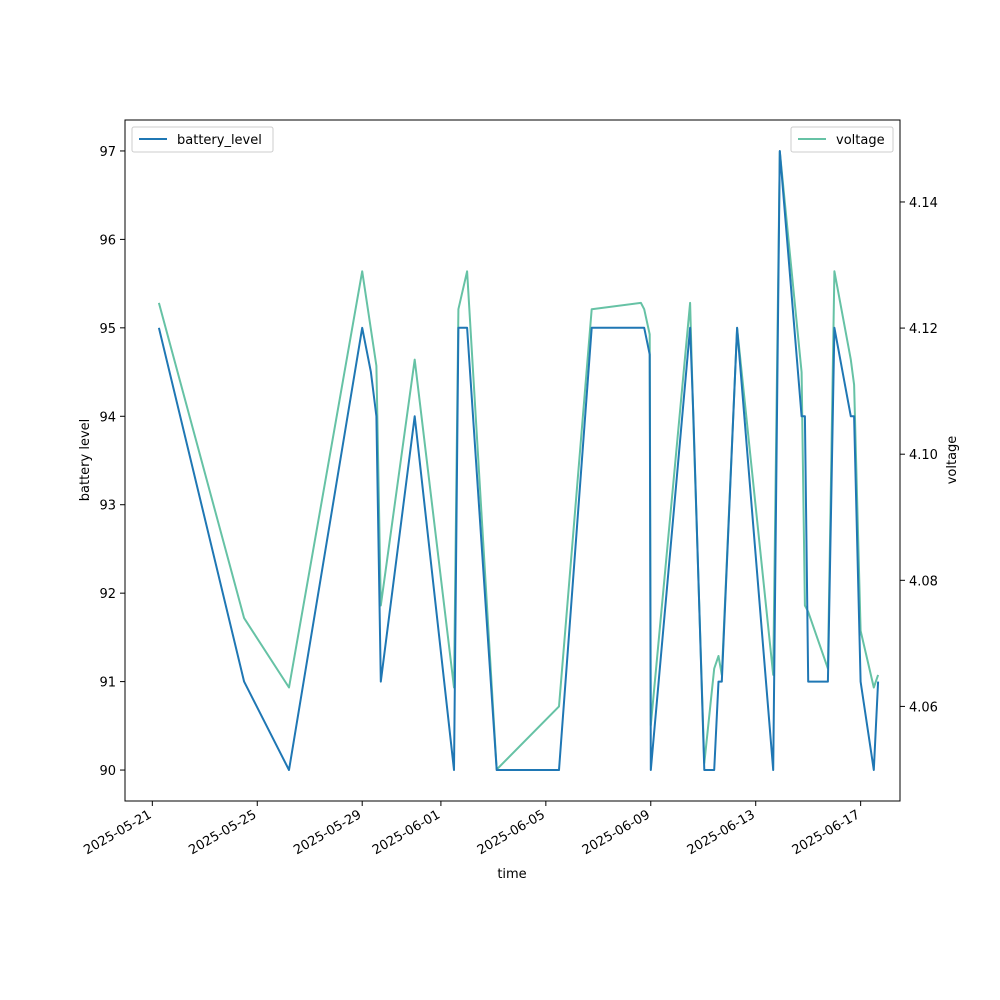 The image size is (1000, 1000). Describe the element at coordinates (952, 460) in the screenshot. I see `y-axis-label-right: voltage` at that location.